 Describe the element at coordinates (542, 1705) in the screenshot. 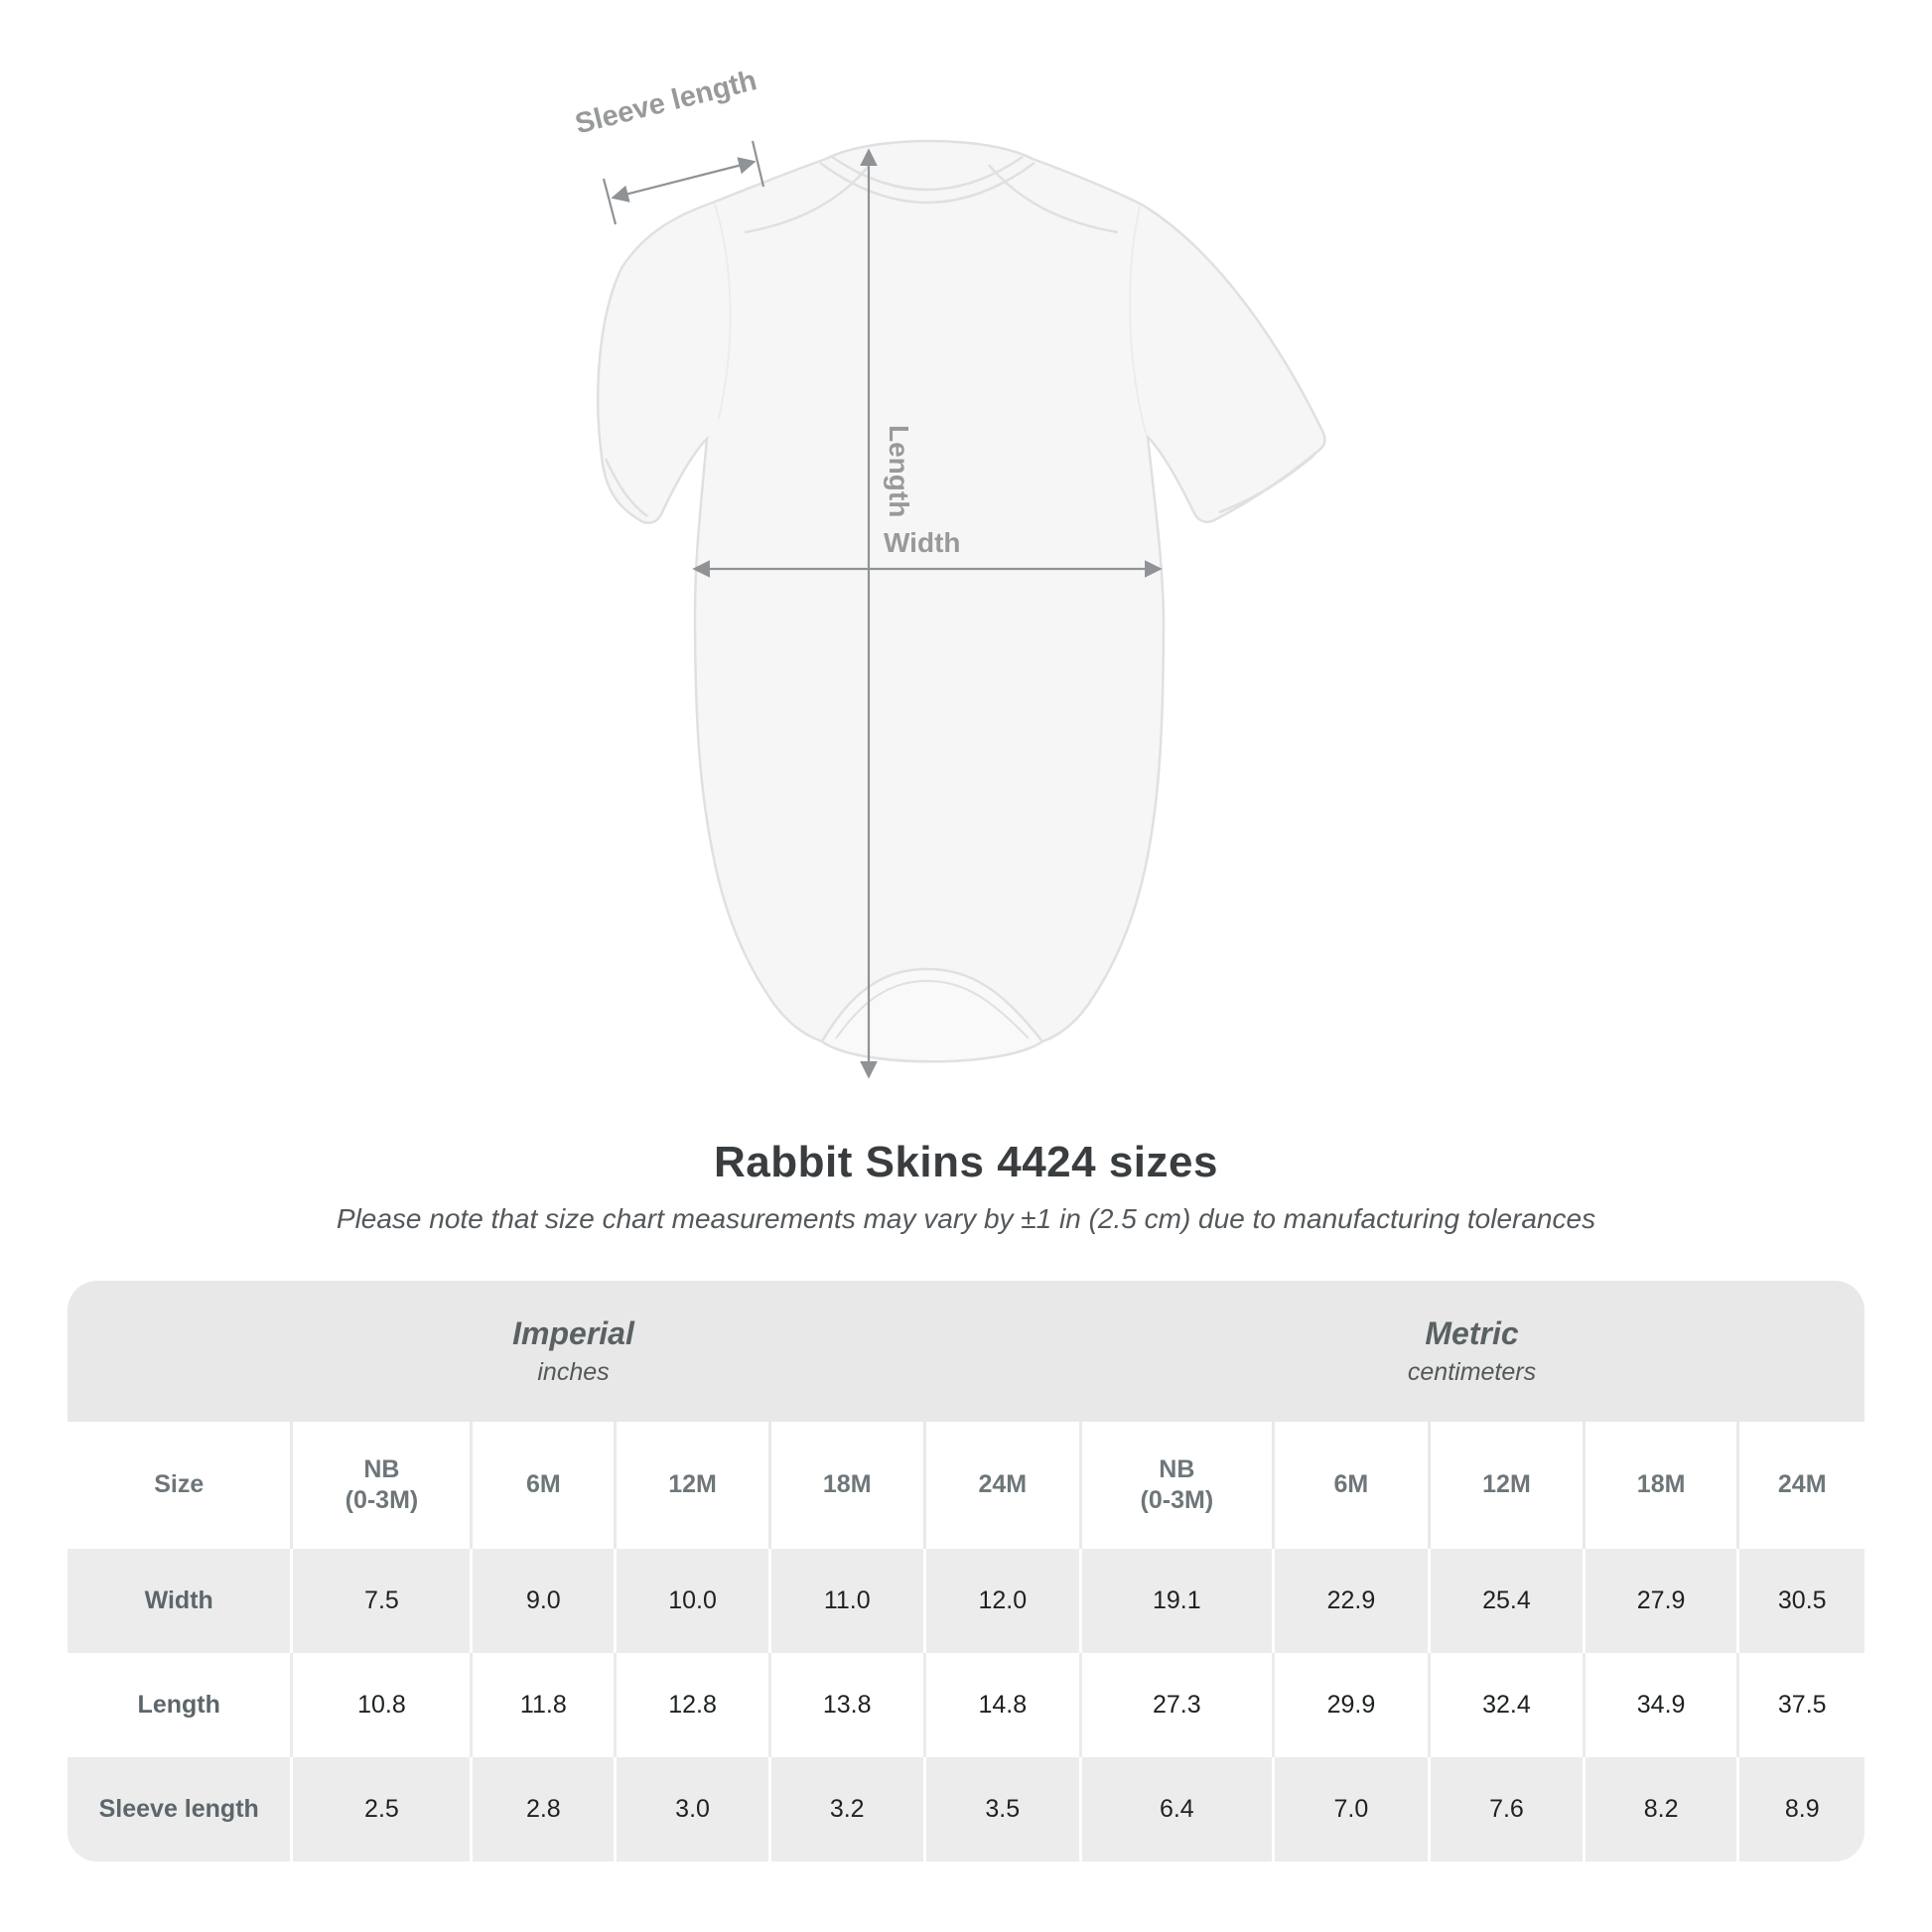

I see `table-cell: 11.8` at that location.